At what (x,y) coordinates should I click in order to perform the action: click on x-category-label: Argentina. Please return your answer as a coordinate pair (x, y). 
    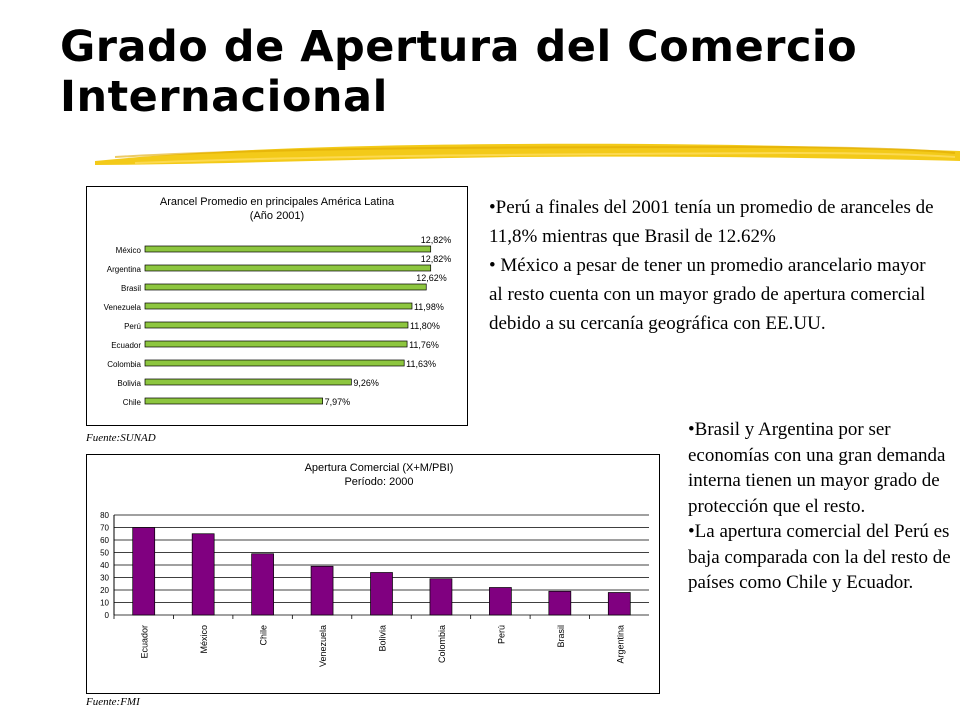
    Looking at the image, I should click on (620, 644).